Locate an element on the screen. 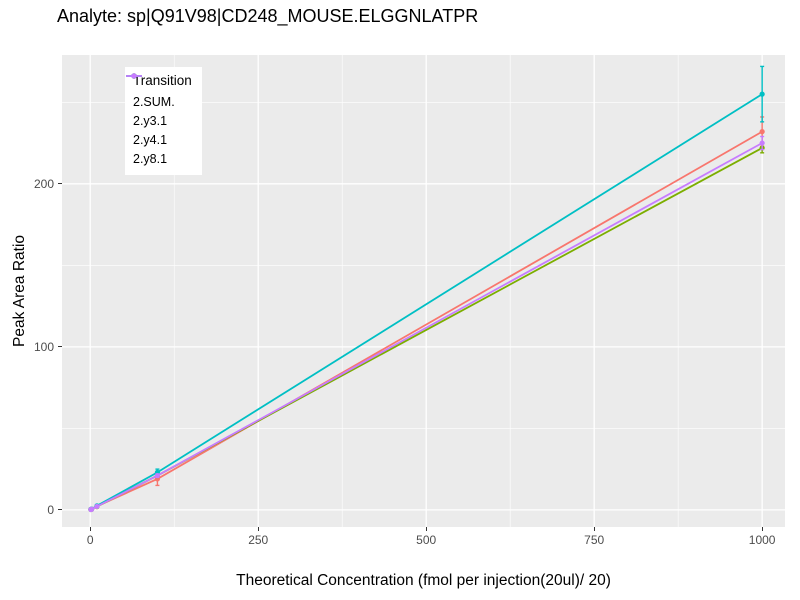 This screenshot has width=800, height=600. legend-item: 2.y4.1 is located at coordinates (159, 111).